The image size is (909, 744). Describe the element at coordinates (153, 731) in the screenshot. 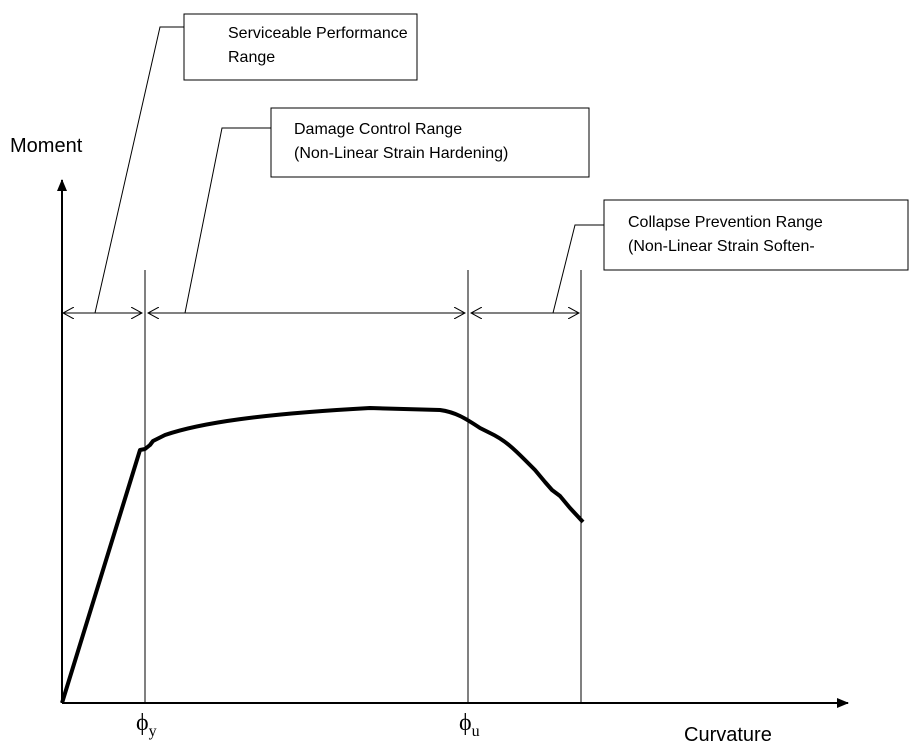

I see `phi-subscript: y` at that location.